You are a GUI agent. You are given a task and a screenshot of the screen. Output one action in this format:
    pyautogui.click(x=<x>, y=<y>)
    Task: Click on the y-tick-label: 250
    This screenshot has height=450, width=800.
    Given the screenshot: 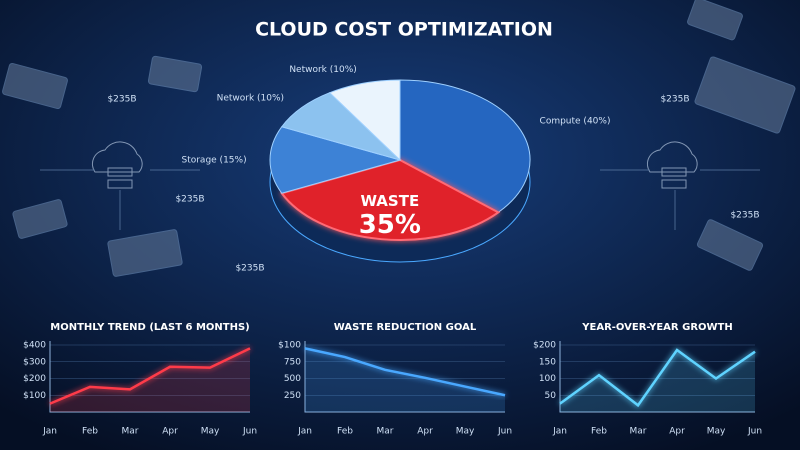 What is the action you would take?
    pyautogui.click(x=292, y=396)
    